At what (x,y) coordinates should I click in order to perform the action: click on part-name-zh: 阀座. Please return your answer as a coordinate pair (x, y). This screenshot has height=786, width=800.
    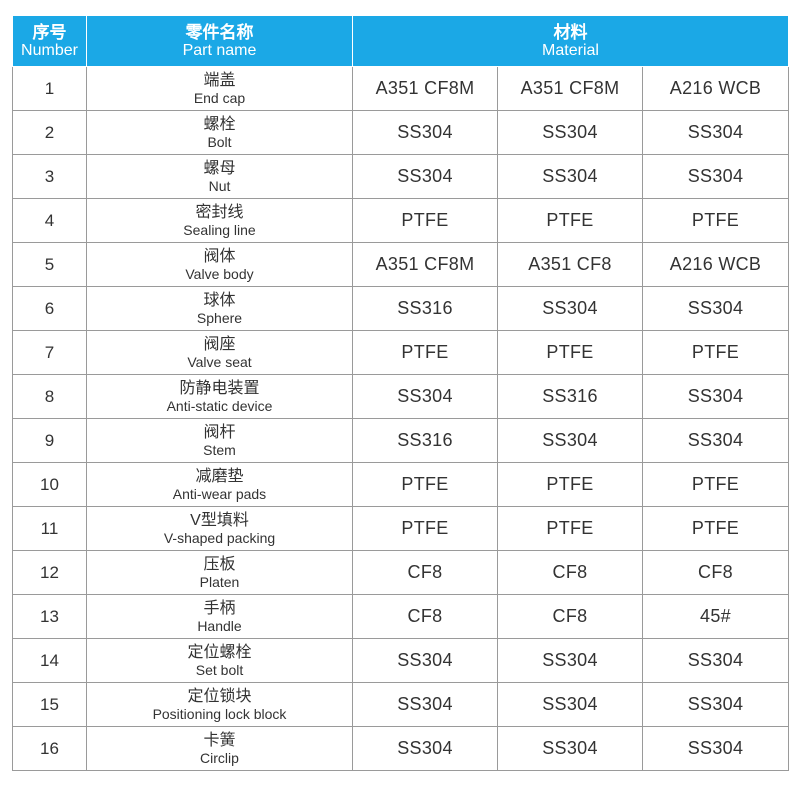
    Looking at the image, I should click on (219, 344).